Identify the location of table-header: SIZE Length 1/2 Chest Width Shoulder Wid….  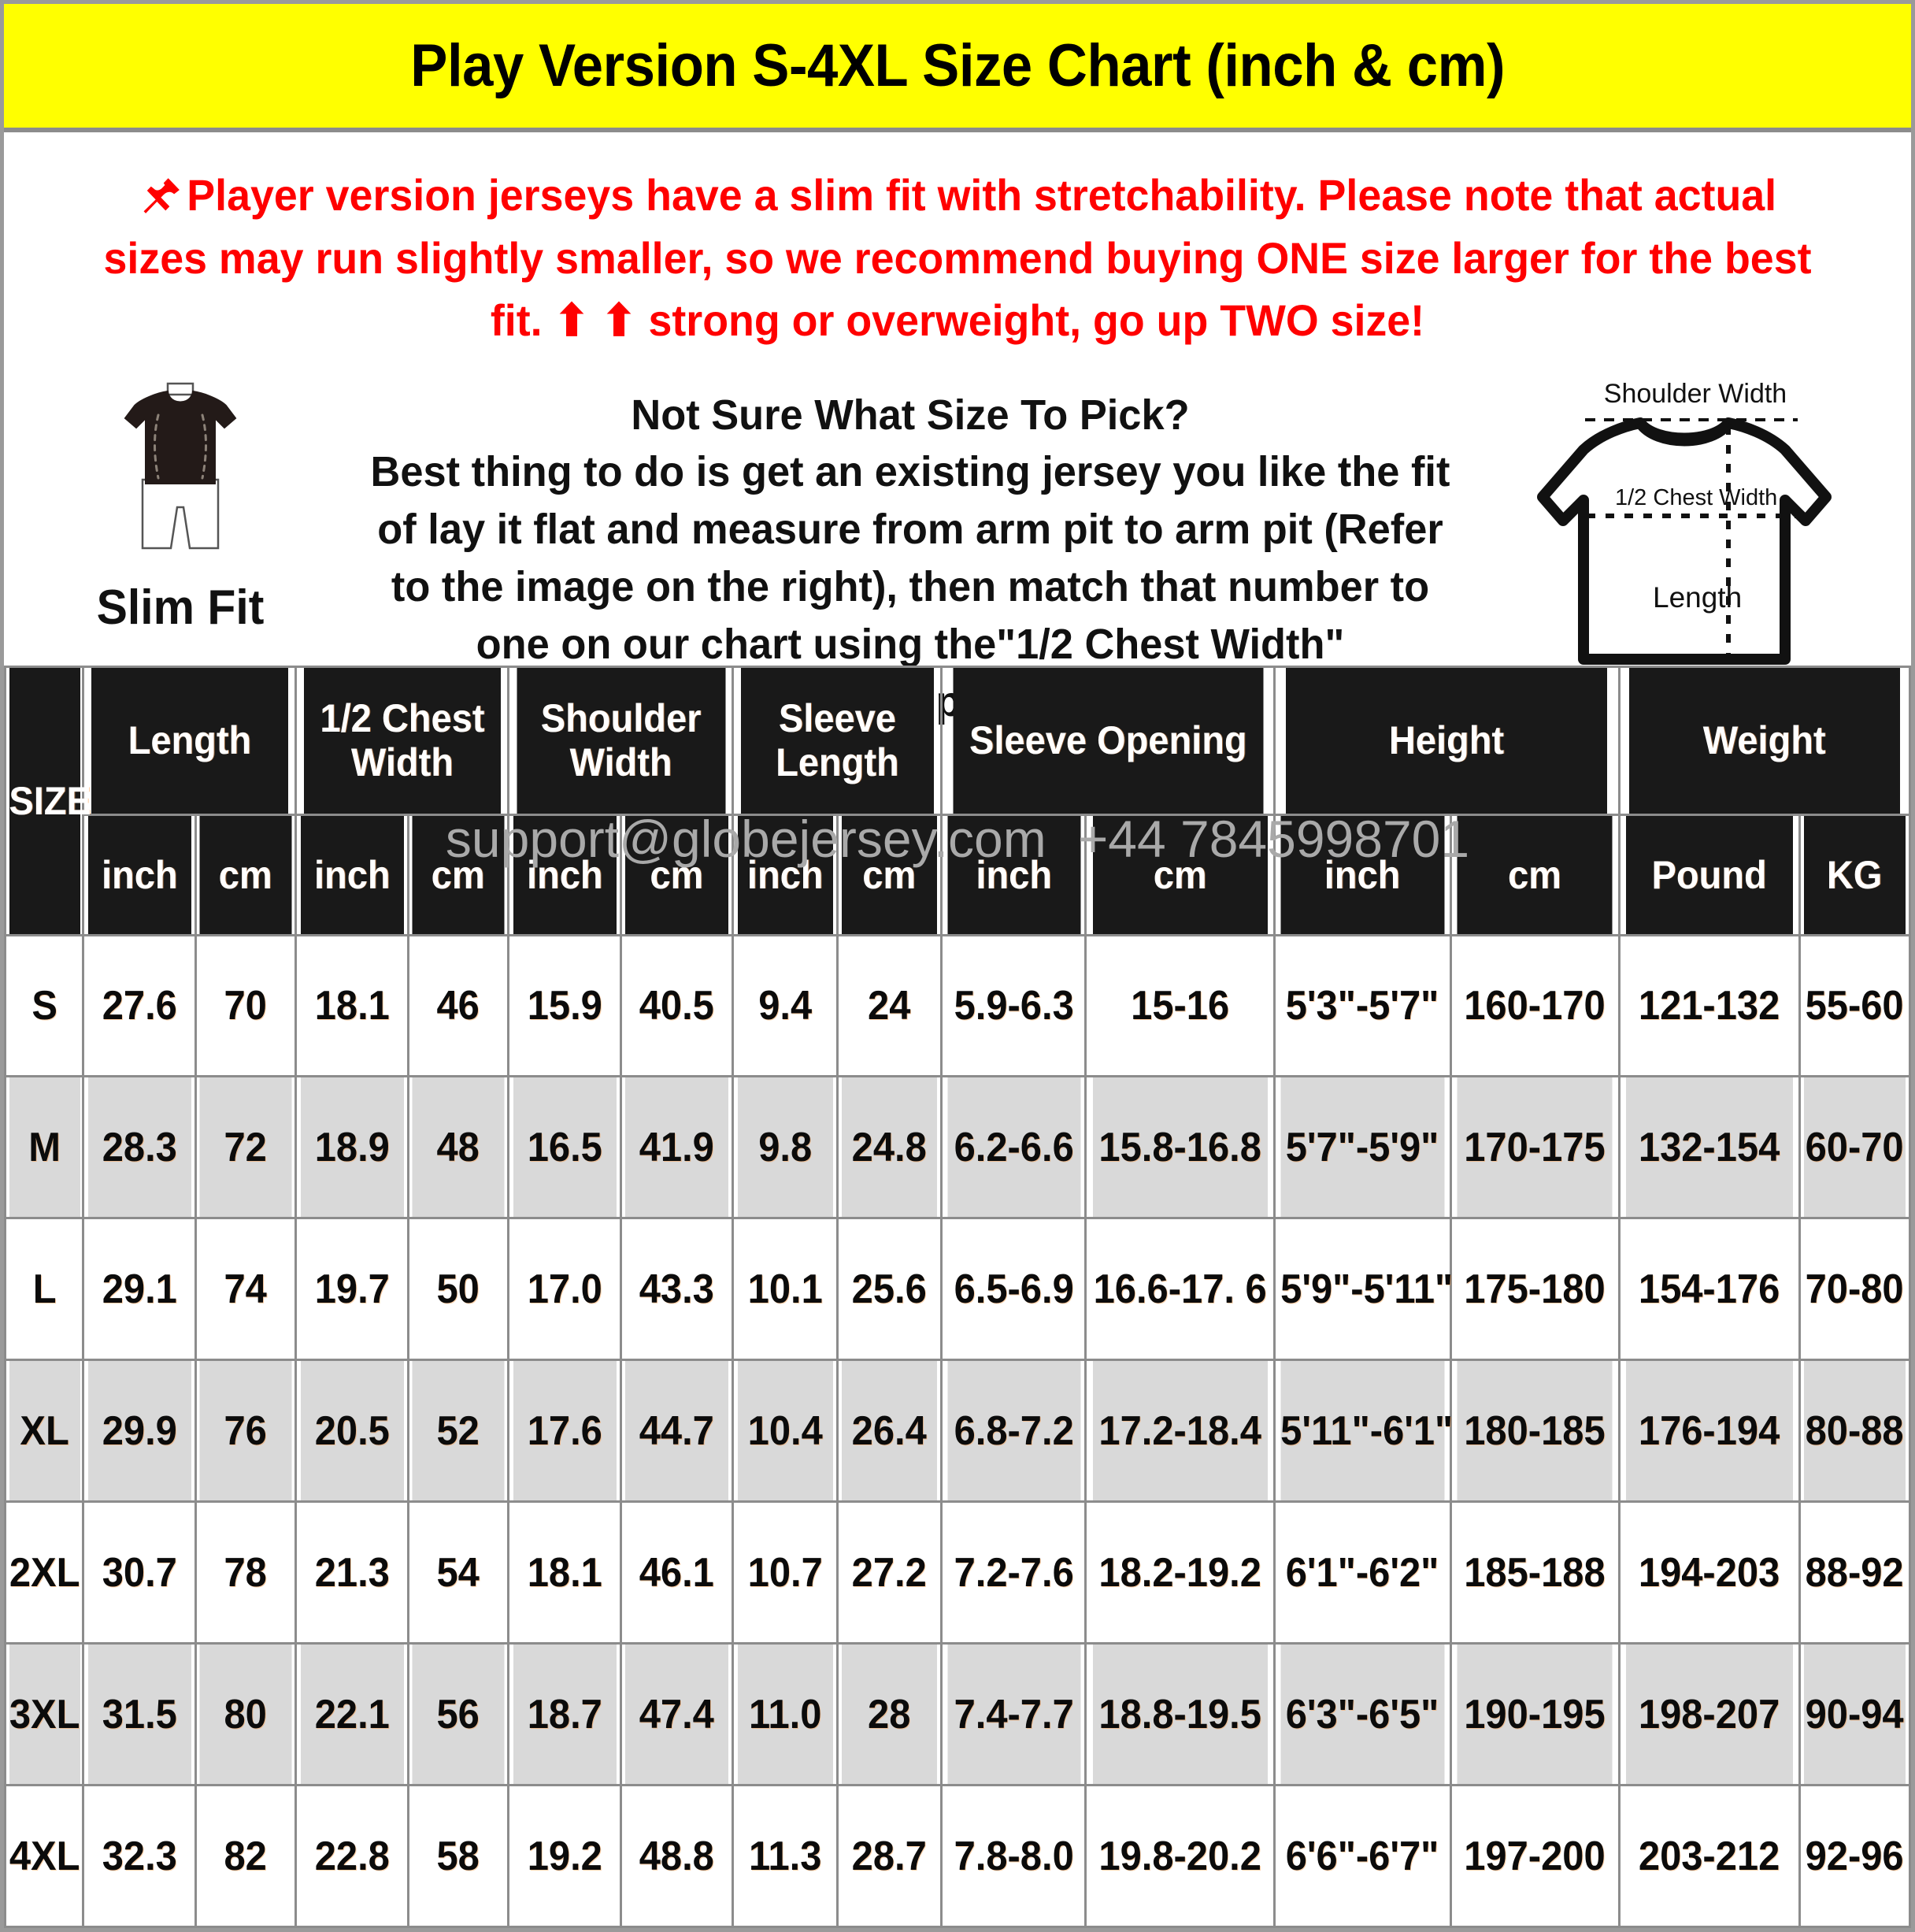
(958, 800).